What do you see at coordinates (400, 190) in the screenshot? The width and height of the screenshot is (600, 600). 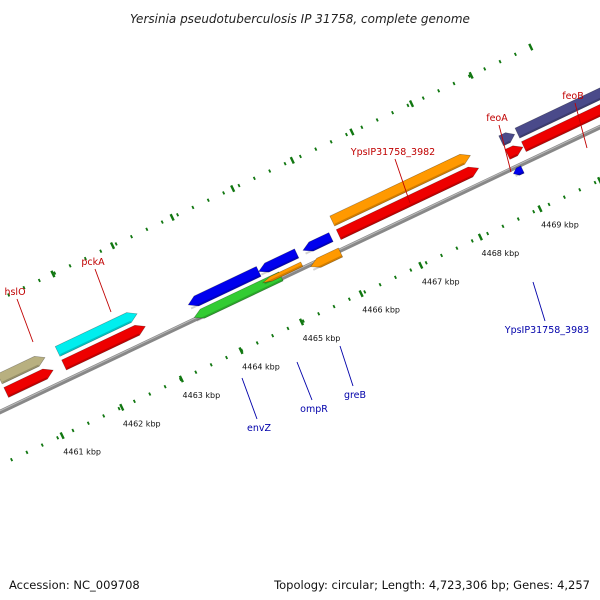 I see `gene-YpsIP31758_3982-feature` at bounding box center [400, 190].